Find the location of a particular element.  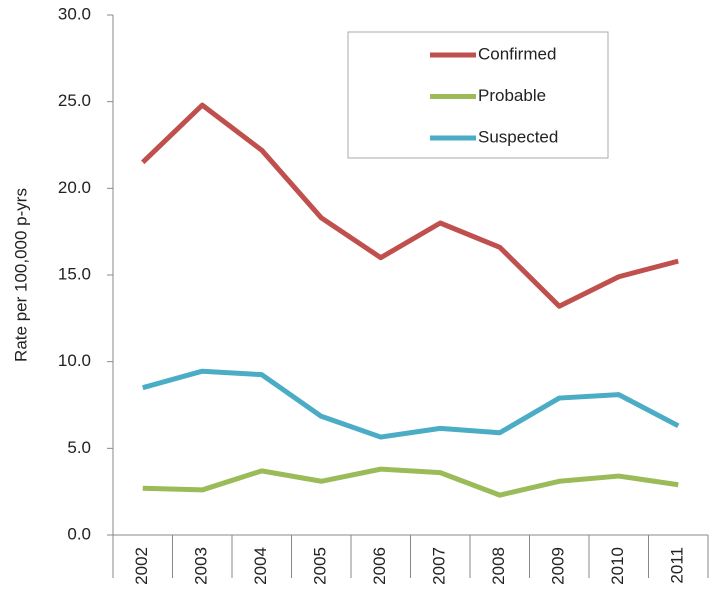

x-tick-label: 2005 is located at coordinates (320, 566).